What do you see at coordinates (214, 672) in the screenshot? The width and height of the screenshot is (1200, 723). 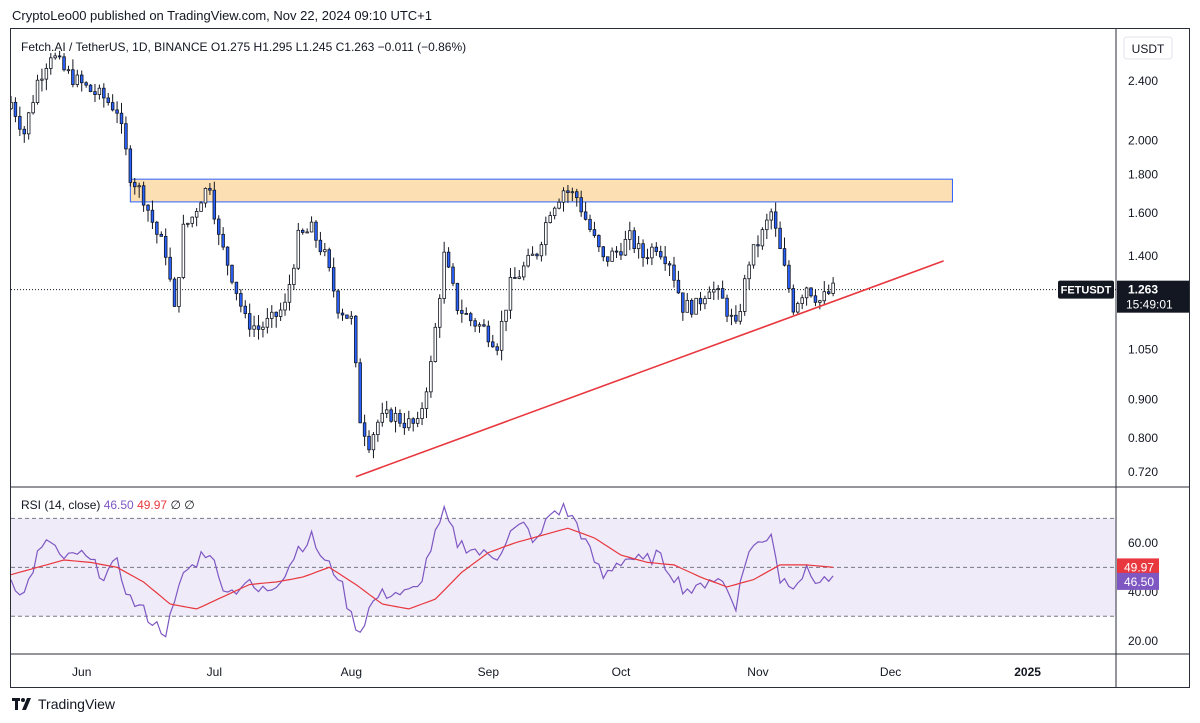 I see `time-tick-label: Jul` at bounding box center [214, 672].